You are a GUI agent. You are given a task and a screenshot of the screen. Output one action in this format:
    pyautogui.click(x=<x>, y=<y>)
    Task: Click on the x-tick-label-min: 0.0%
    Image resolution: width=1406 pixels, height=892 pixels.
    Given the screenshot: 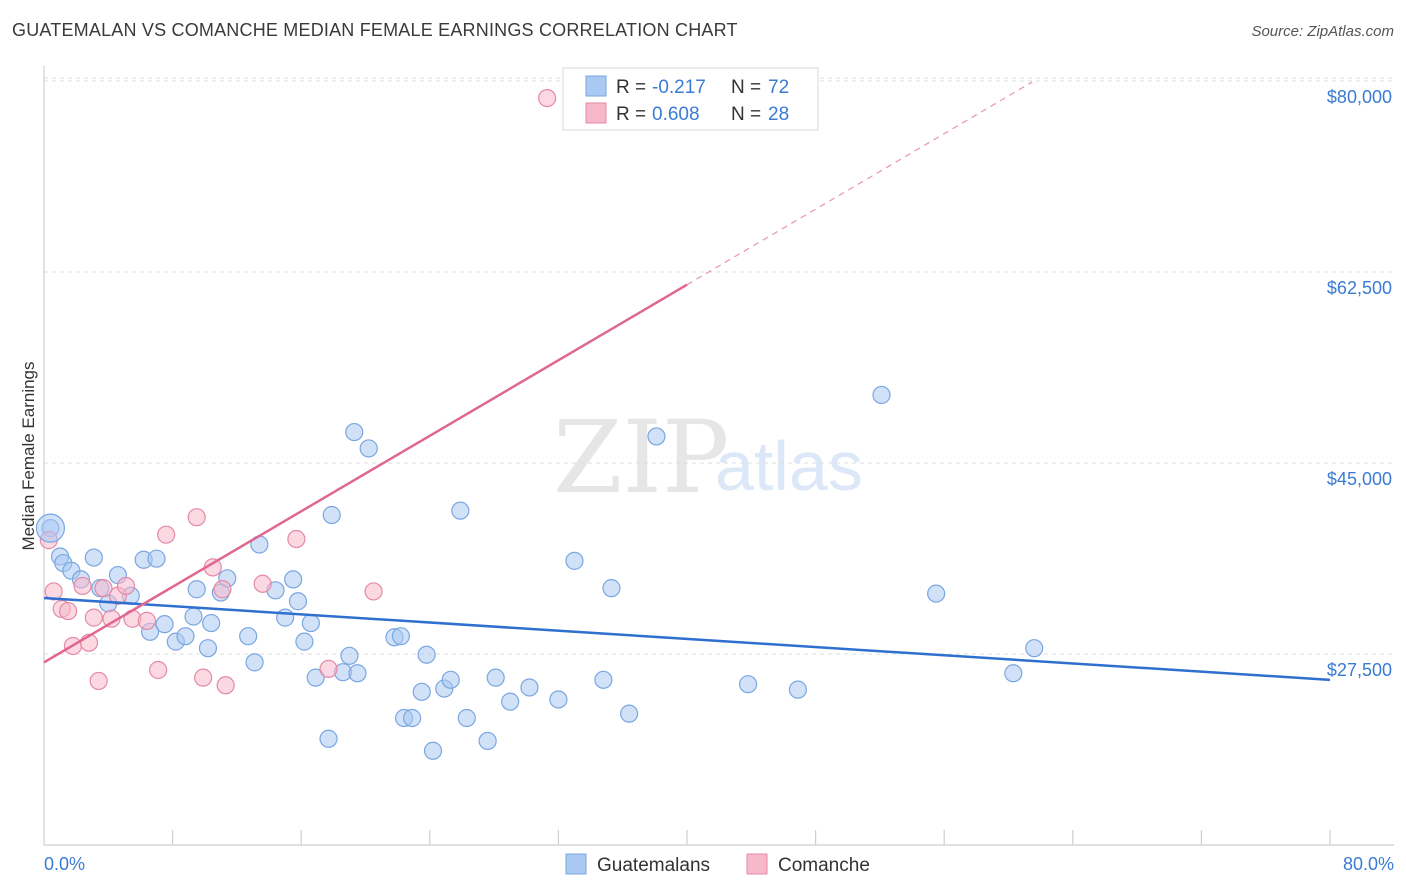 What is the action you would take?
    pyautogui.click(x=64, y=864)
    